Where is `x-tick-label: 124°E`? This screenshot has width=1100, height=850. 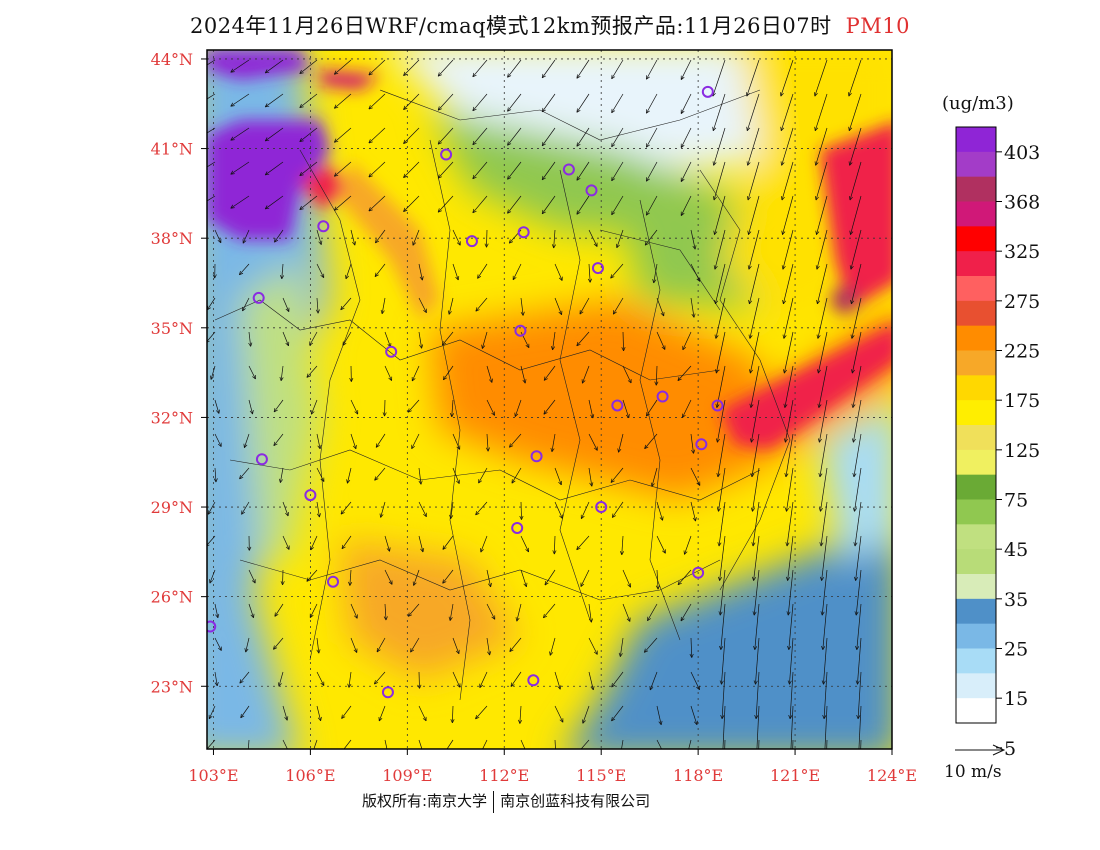 x-tick-label: 124°E is located at coordinates (892, 775).